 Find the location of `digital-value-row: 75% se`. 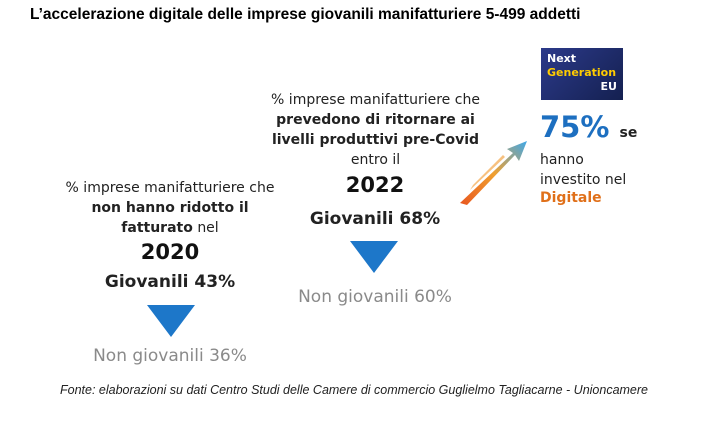

digital-value-row: 75% se is located at coordinates (588, 127).